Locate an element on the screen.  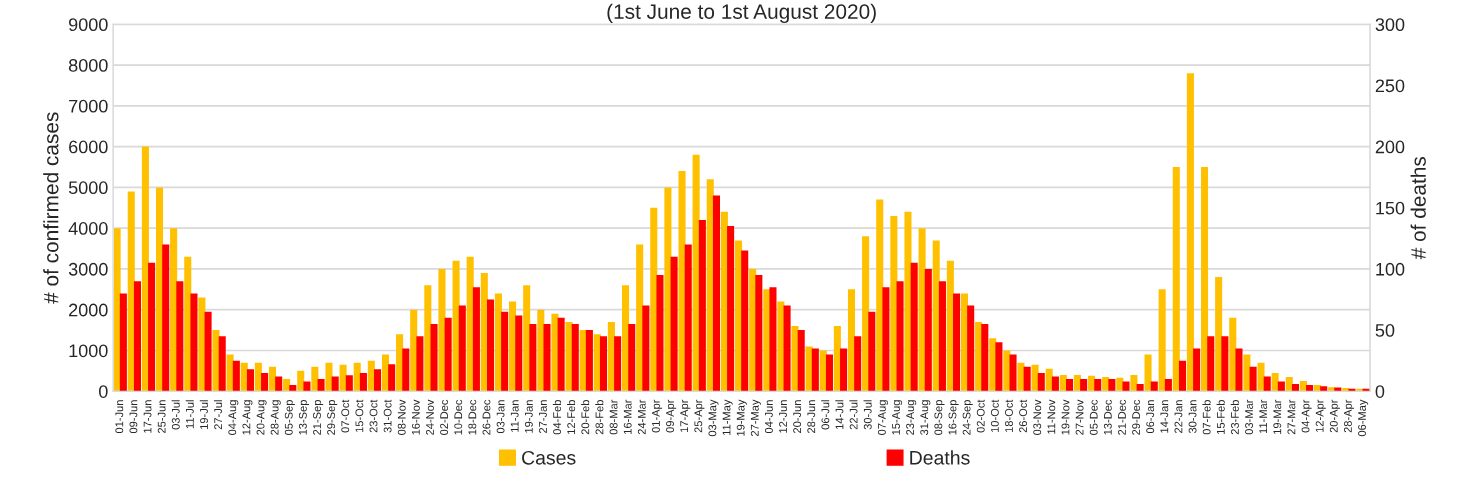
x-tick-label: 02-Dec is located at coordinates (444, 417).